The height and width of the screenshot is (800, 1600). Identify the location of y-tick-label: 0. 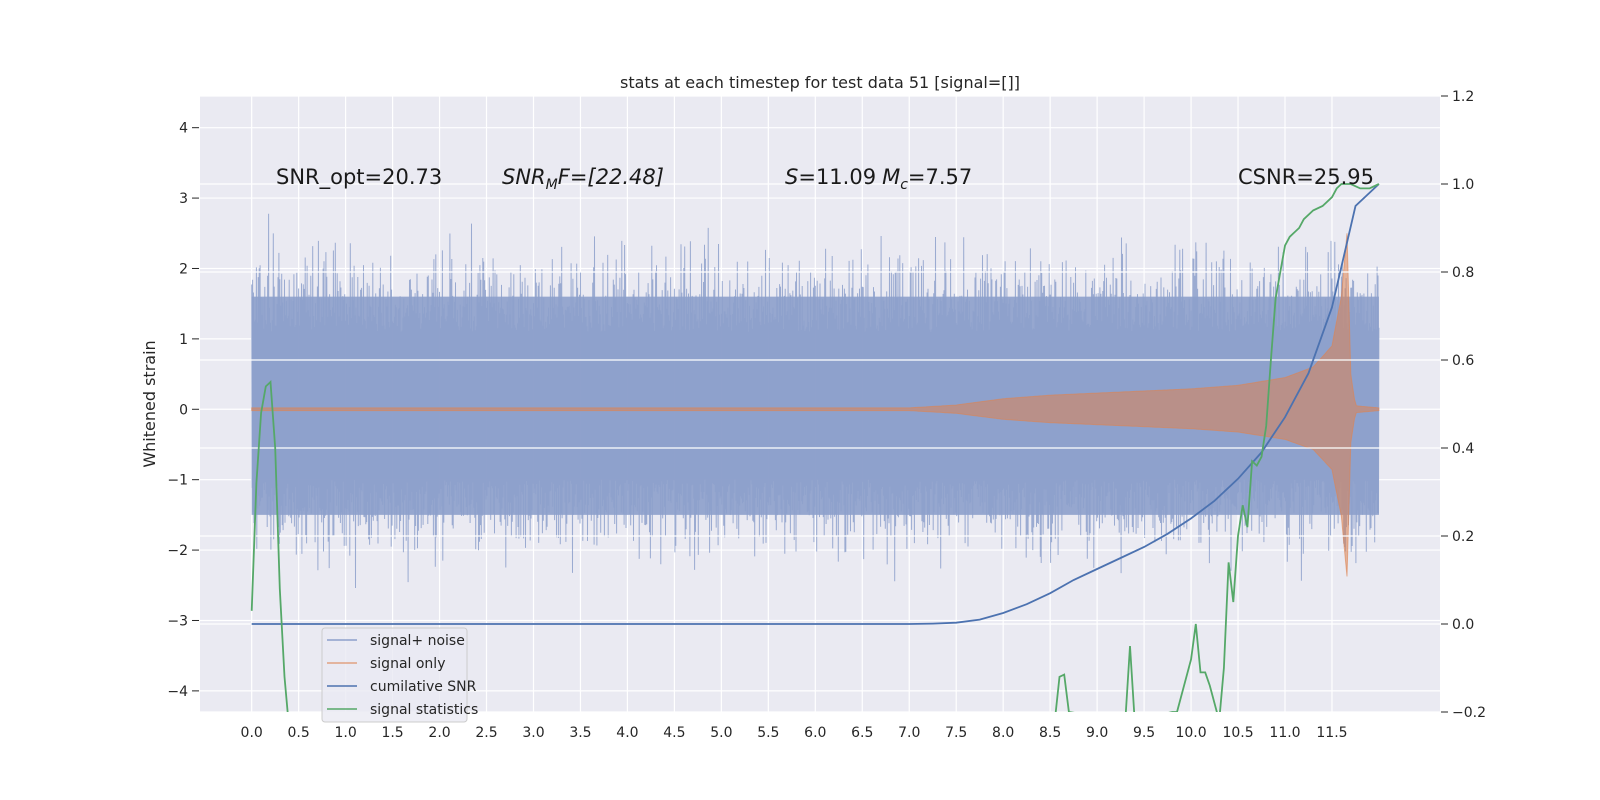
(183, 410).